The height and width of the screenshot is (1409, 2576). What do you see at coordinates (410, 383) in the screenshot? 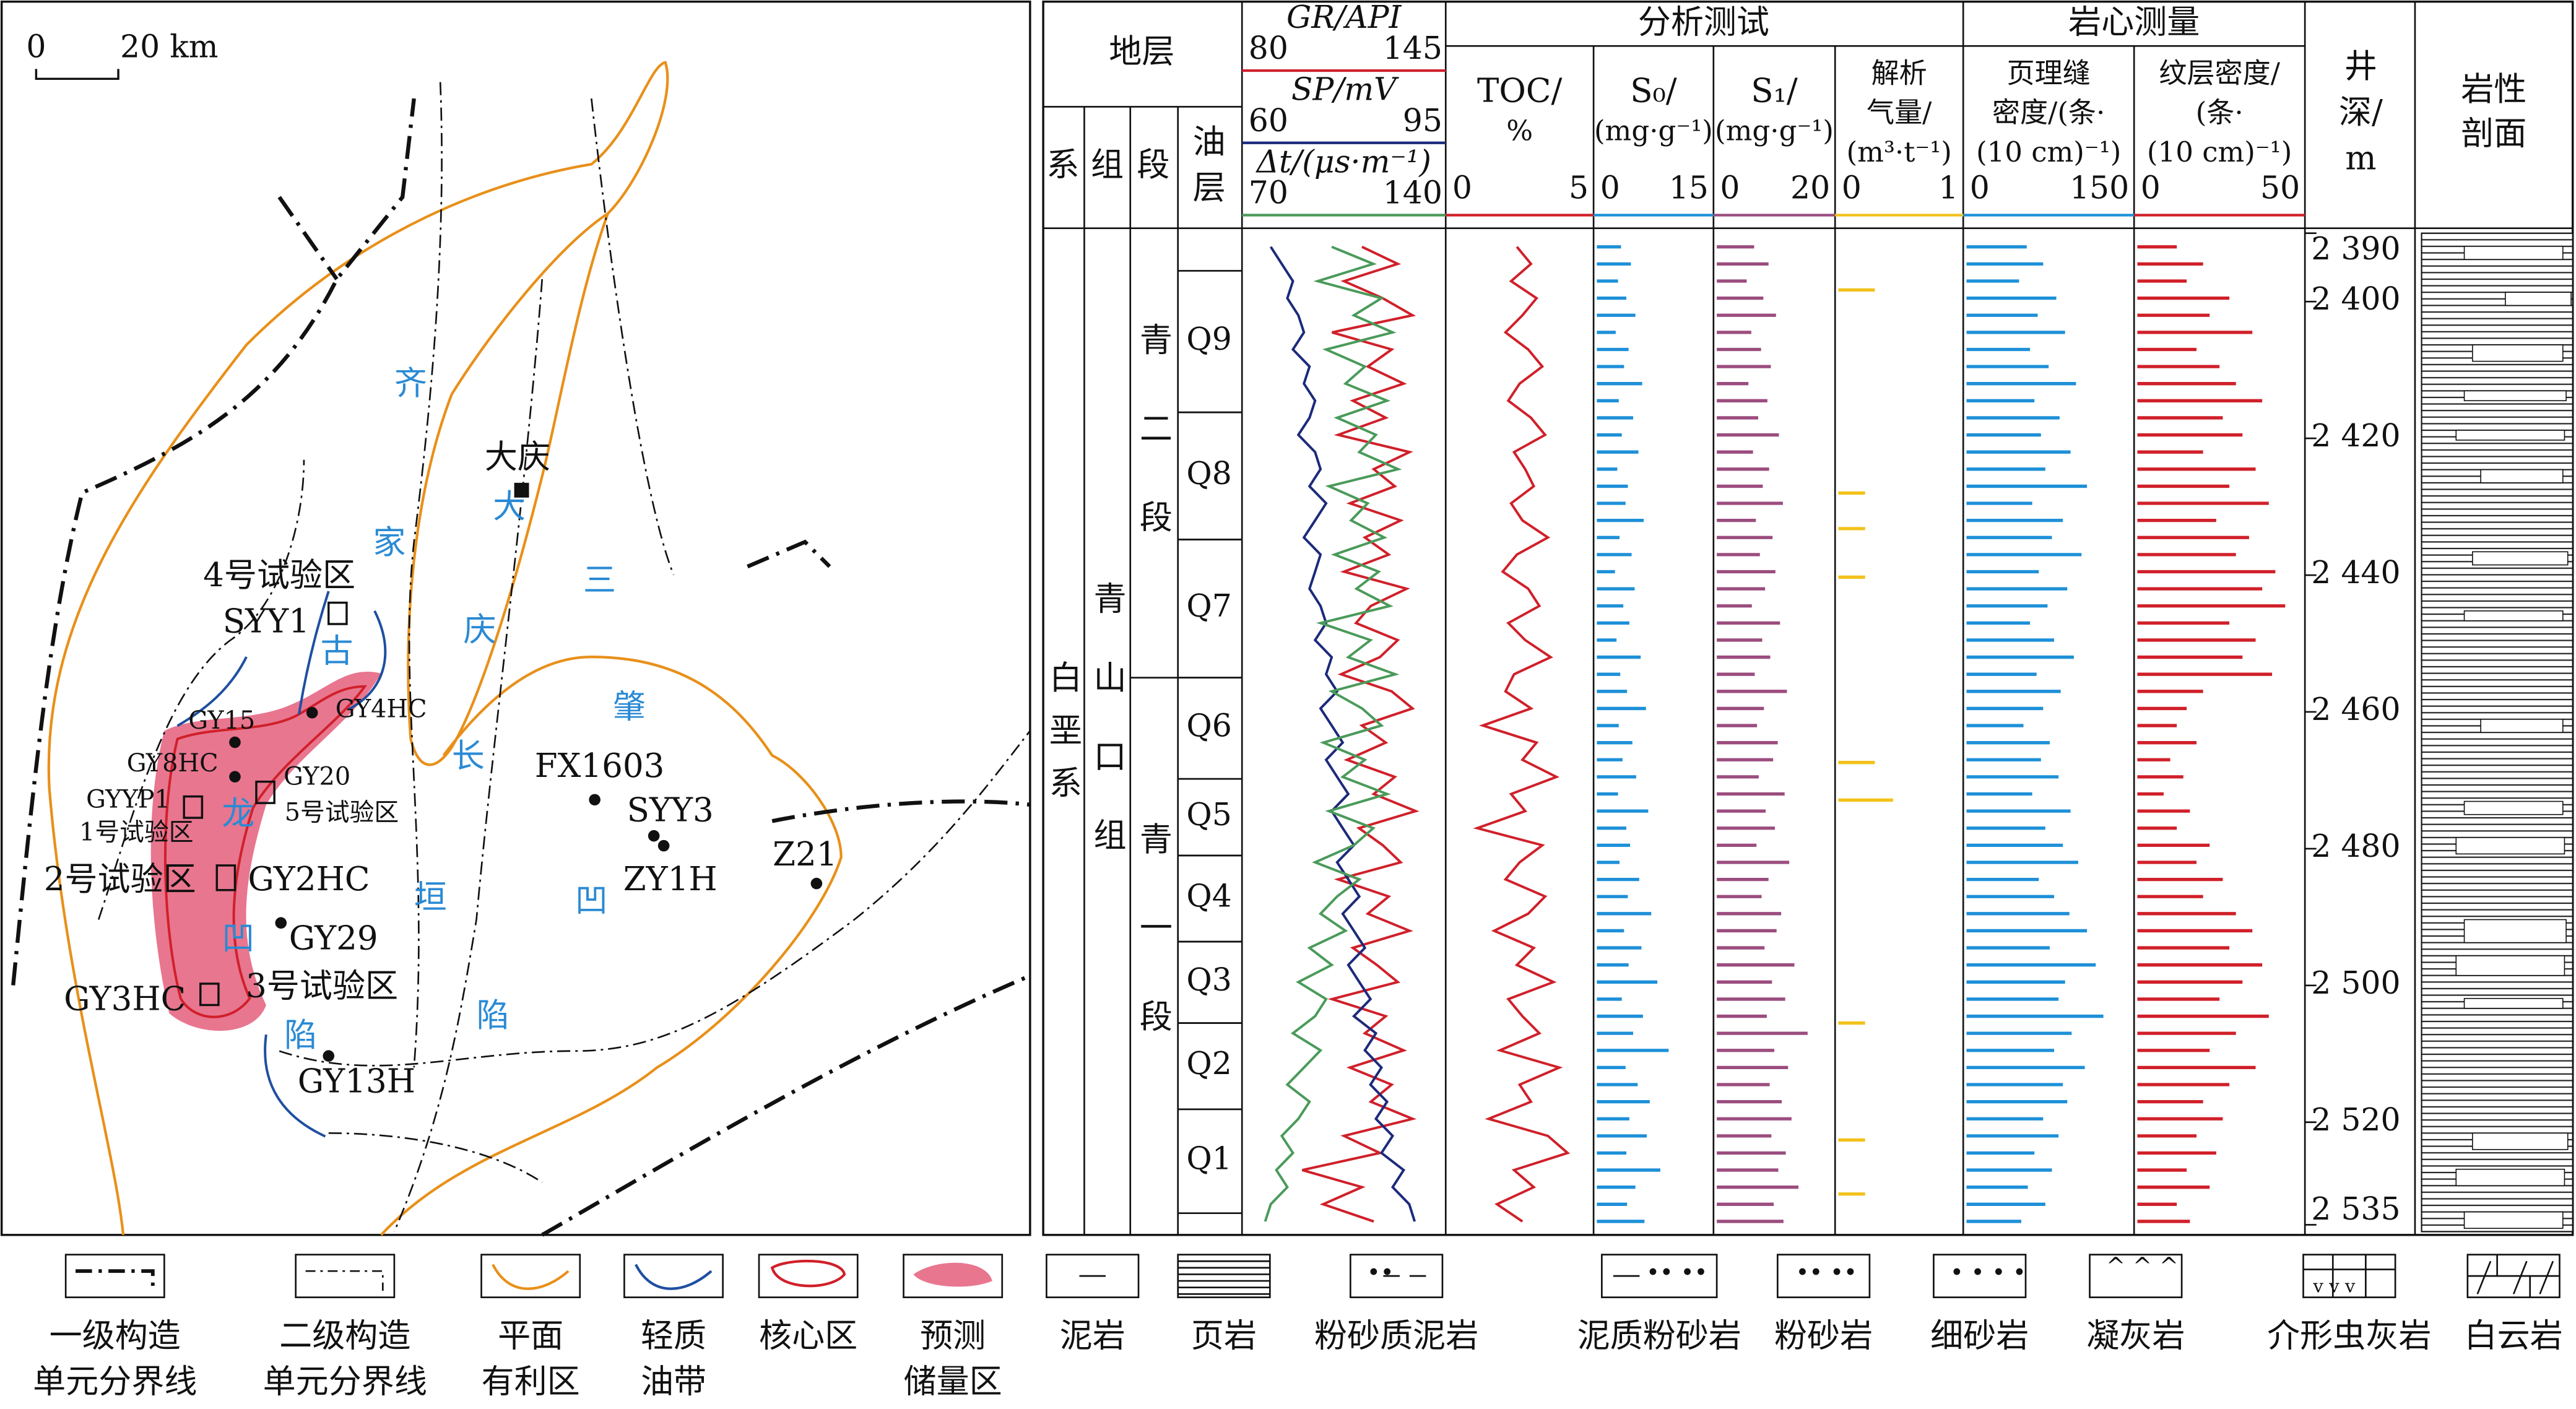
I see `tectonic-unit-label: 齐` at bounding box center [410, 383].